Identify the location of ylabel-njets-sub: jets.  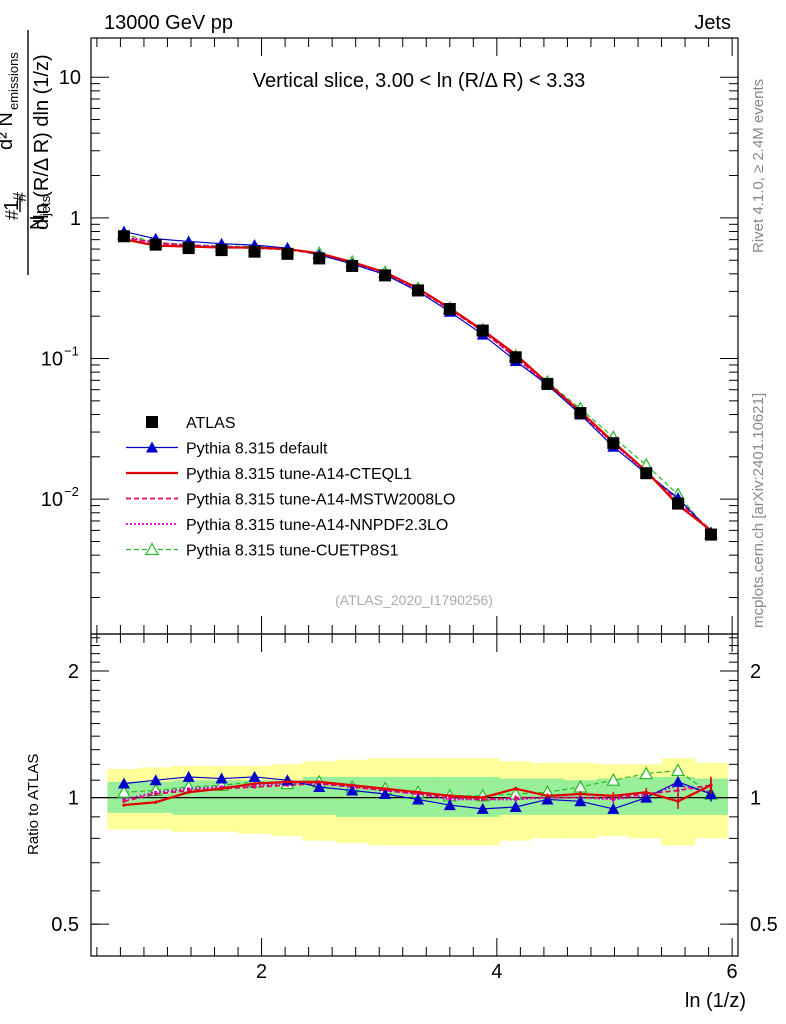
(45, 206).